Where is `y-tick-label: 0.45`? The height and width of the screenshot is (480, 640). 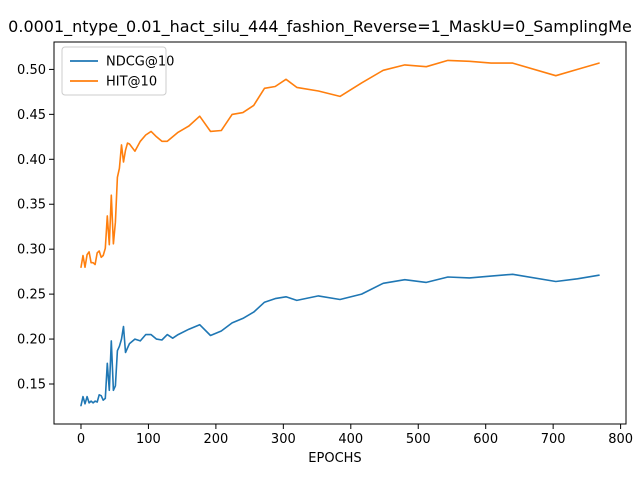
y-tick-label: 0.45 is located at coordinates (31, 115).